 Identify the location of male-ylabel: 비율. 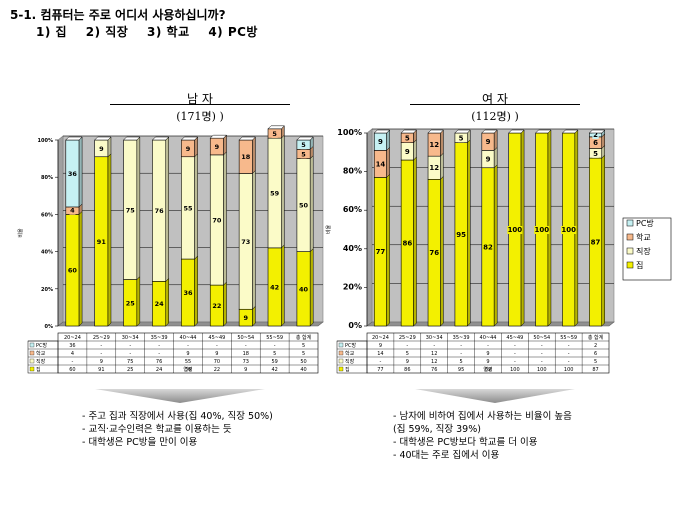
(20, 233).